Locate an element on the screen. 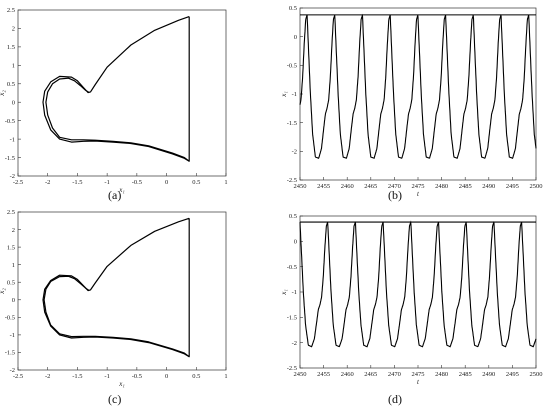 The width and height of the screenshot is (550, 408). caption-d: (d) is located at coordinates (395, 399).